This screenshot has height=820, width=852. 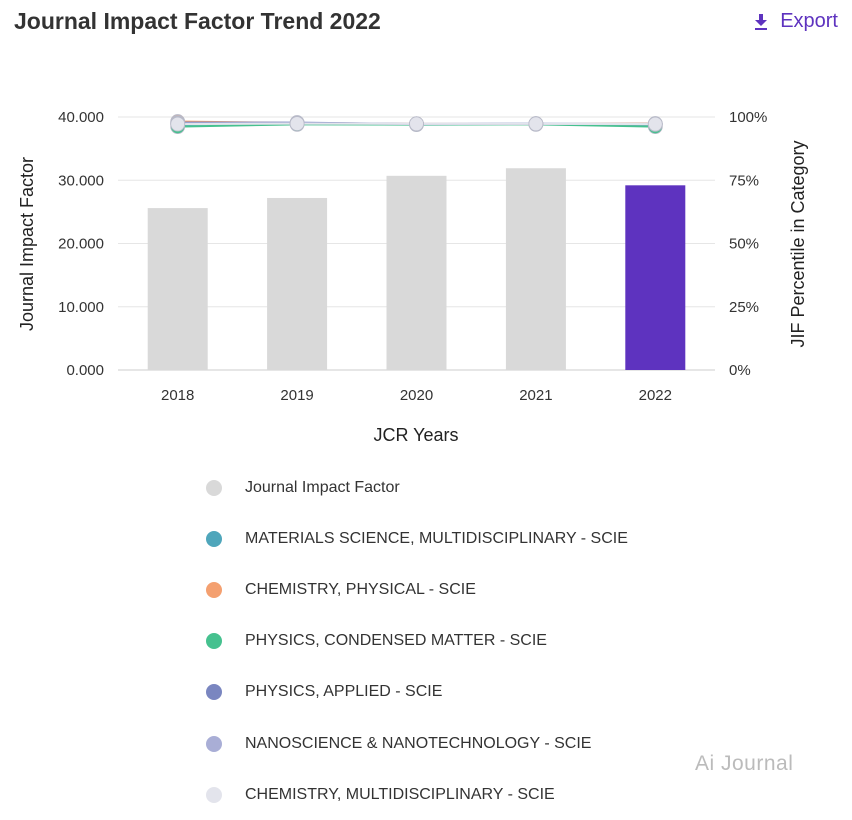 I want to click on export-button: Export, so click(x=796, y=21).